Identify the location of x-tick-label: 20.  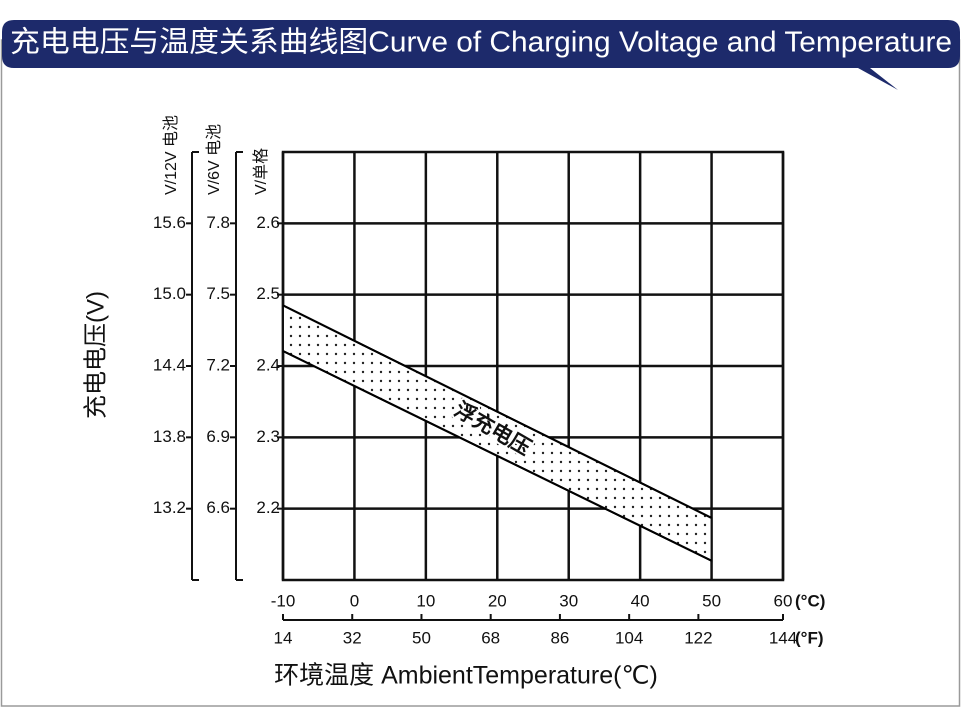
(497, 600).